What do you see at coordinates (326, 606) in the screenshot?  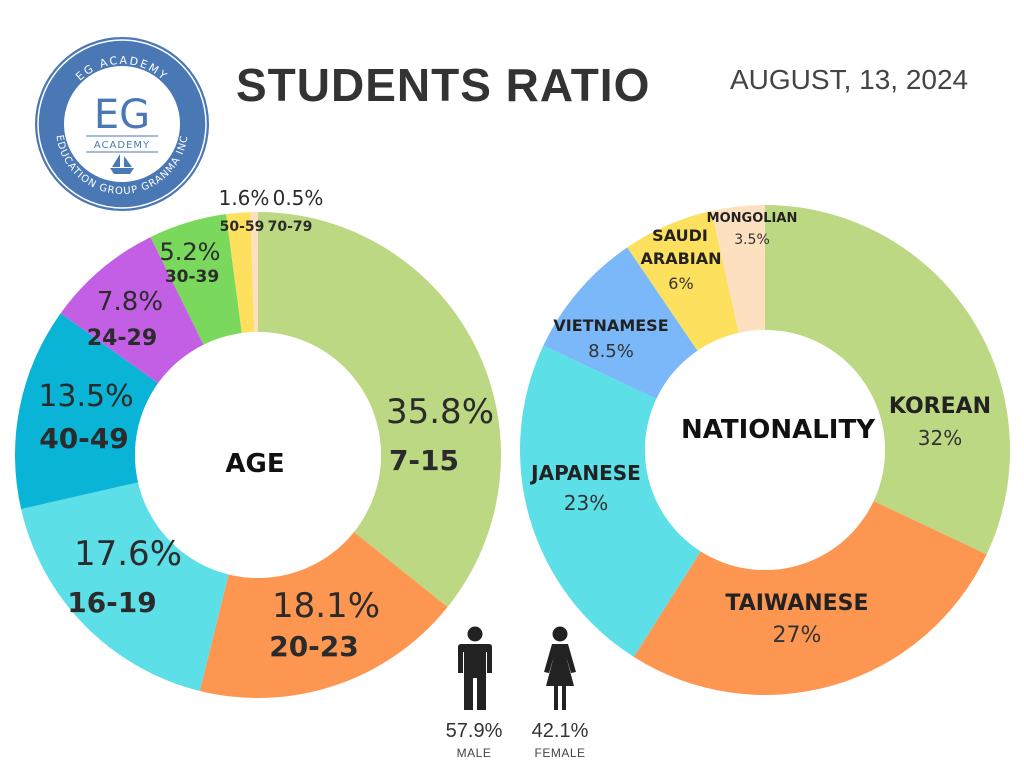 I see `age-pct-20-23: 18.1%` at bounding box center [326, 606].